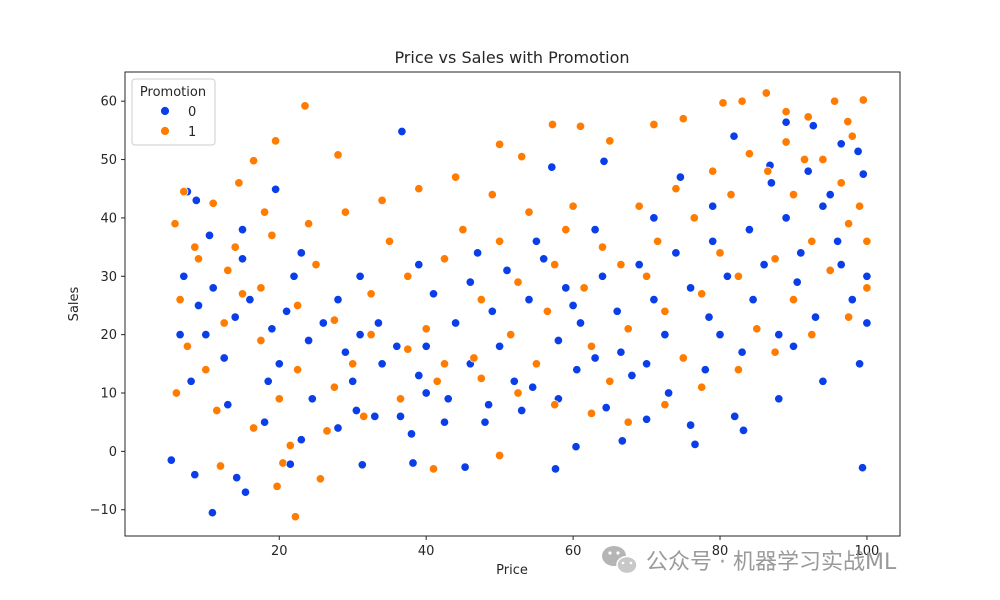 This screenshot has height=600, width=1000. What do you see at coordinates (192, 132) in the screenshot?
I see `legend-label-1: 1` at bounding box center [192, 132].